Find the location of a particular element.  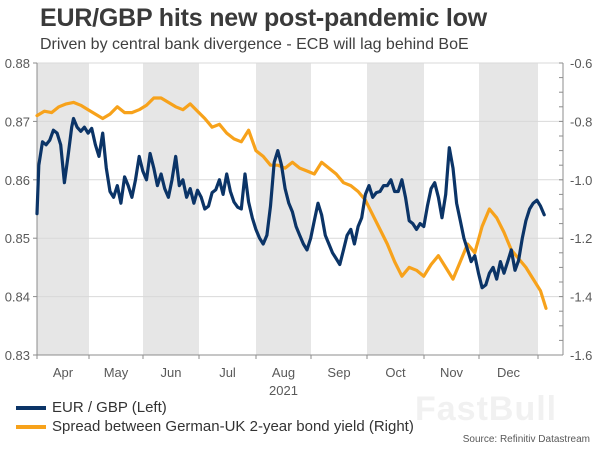

legend-swatch-spread is located at coordinates (31, 426).